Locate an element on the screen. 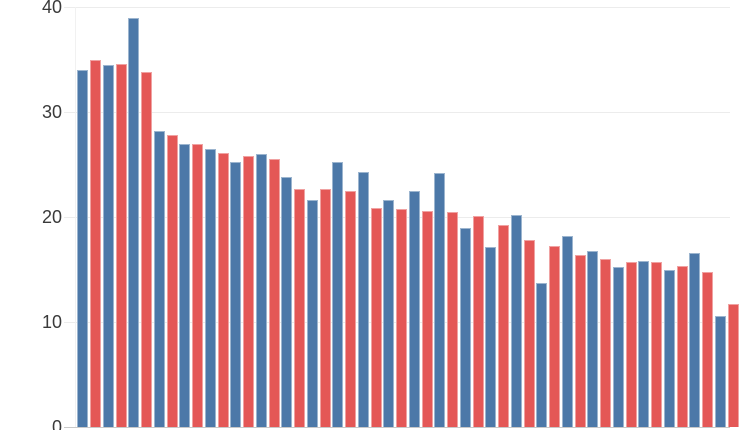 The image size is (752, 430). y-axis-tick-label: 10 is located at coordinates (51, 322).